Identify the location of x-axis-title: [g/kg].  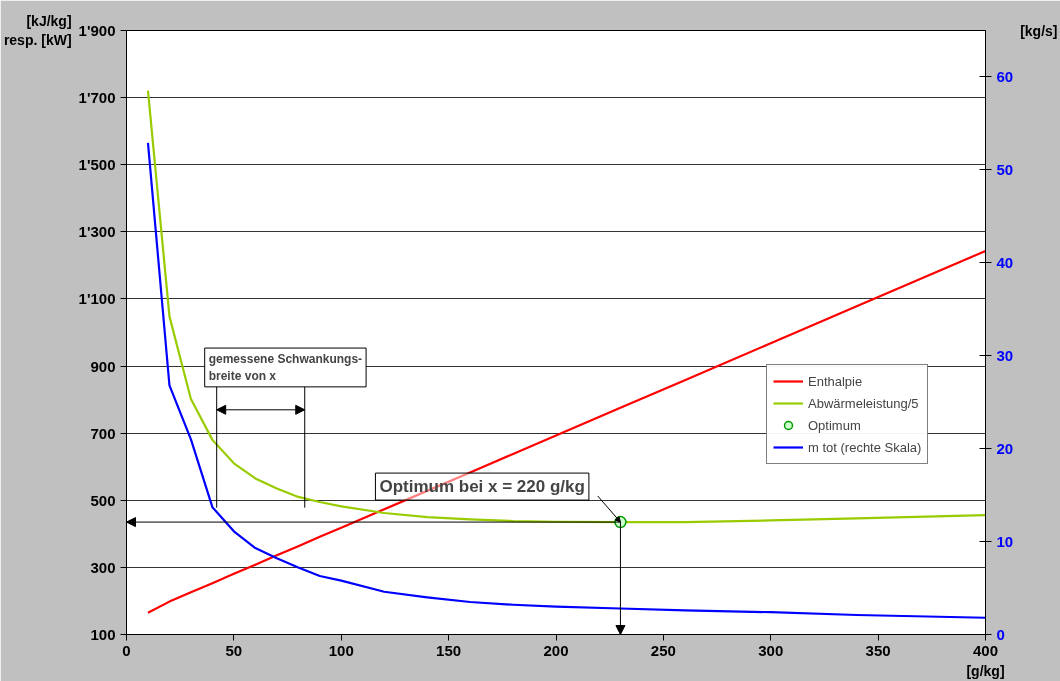
(985, 670).